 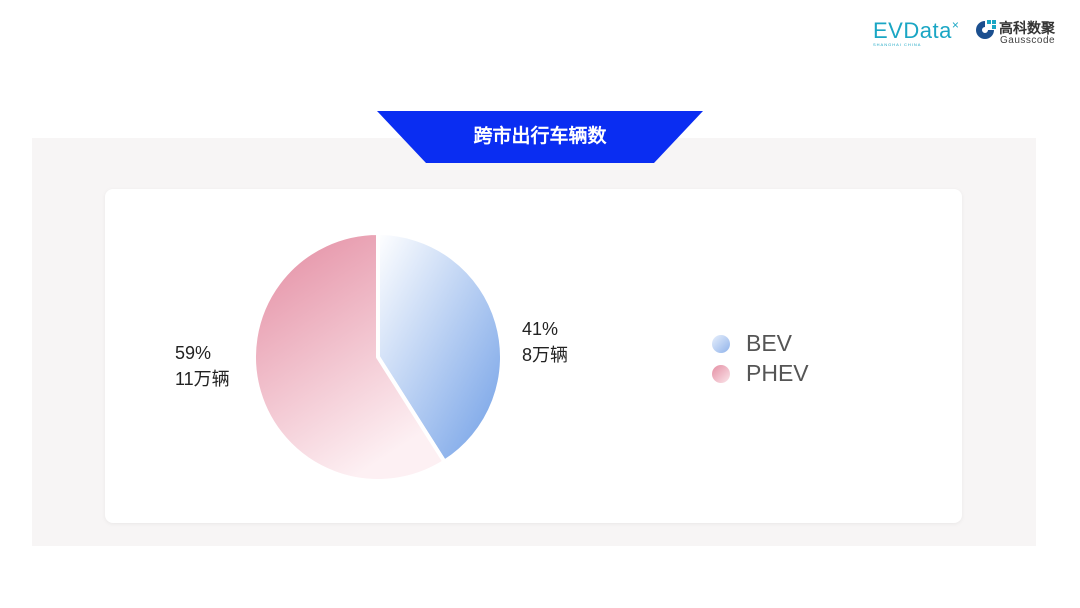 I want to click on chart-title: 跨市出行车辆数, so click(x=540, y=136).